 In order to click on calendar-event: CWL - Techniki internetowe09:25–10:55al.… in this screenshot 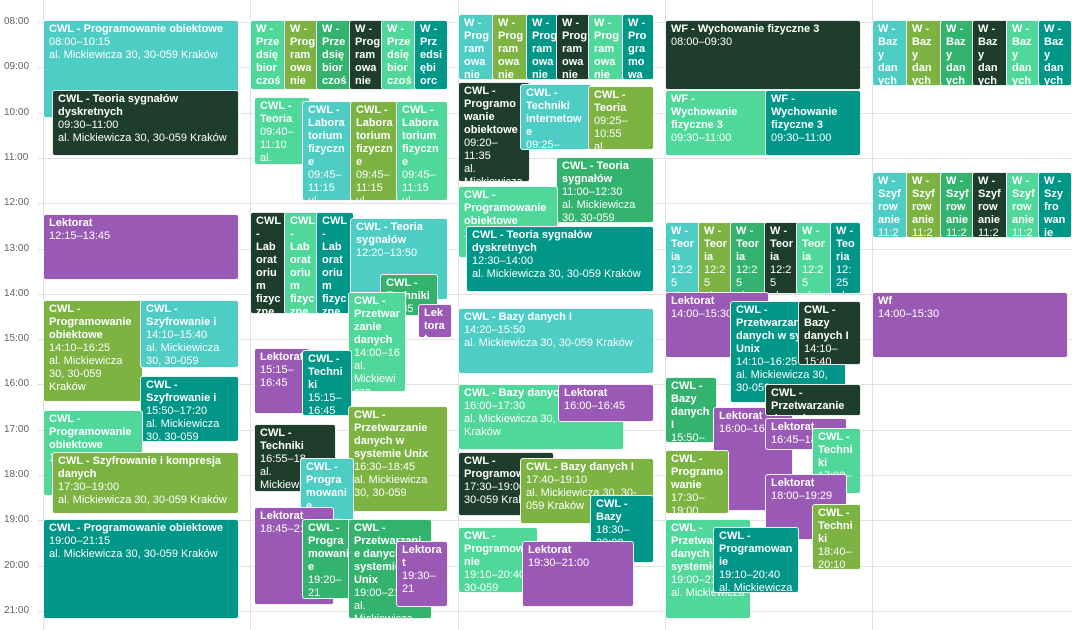, I will do `click(556, 117)`.